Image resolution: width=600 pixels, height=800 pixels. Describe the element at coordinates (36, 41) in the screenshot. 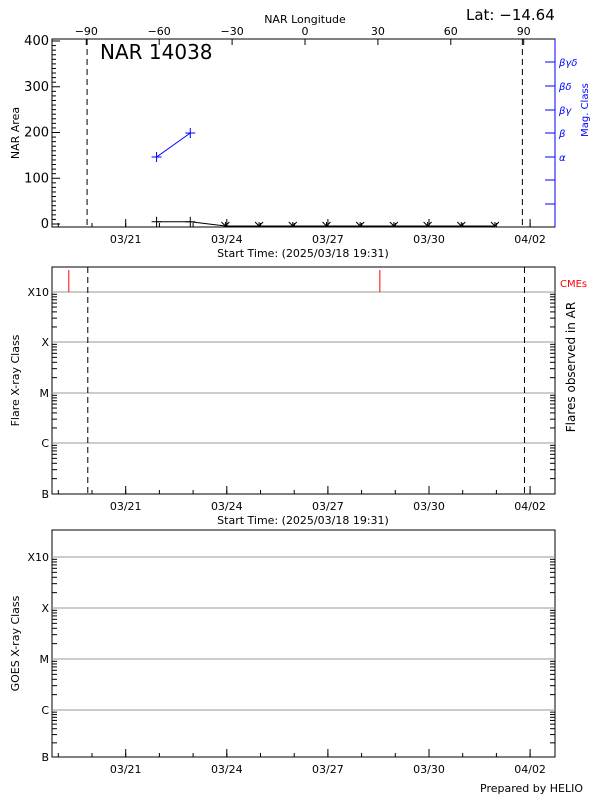

I see `y-tick-label: 400` at that location.